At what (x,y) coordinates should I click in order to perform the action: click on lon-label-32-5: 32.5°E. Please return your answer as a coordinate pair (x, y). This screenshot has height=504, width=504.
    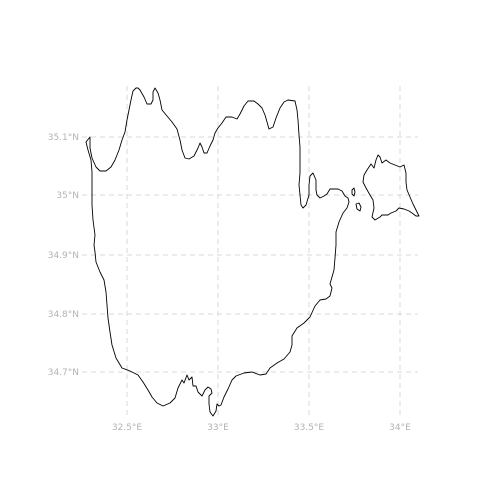
    Looking at the image, I should click on (127, 428).